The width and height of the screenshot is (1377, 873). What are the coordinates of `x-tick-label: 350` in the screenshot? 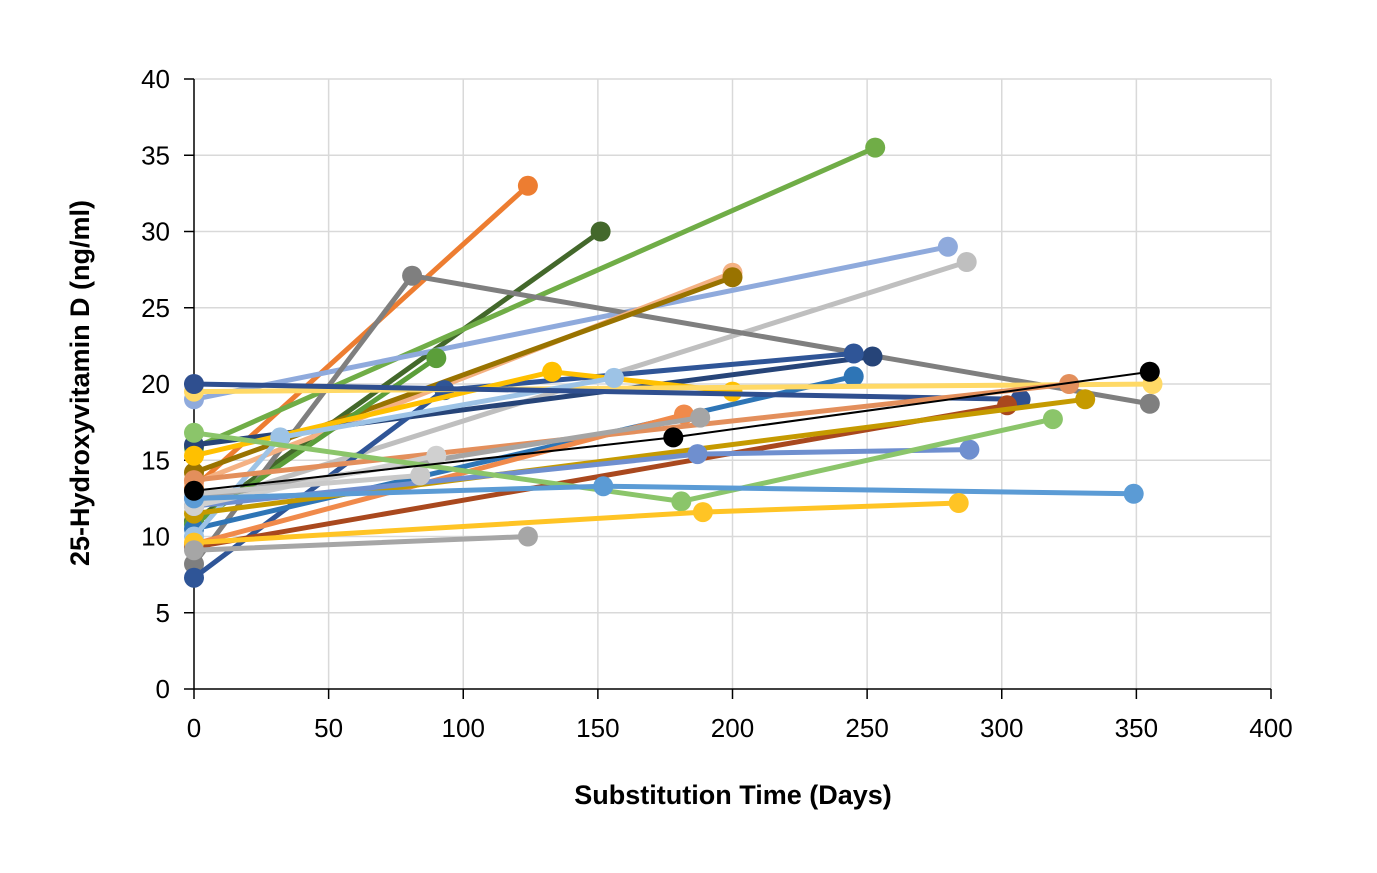 It's located at (1136, 728).